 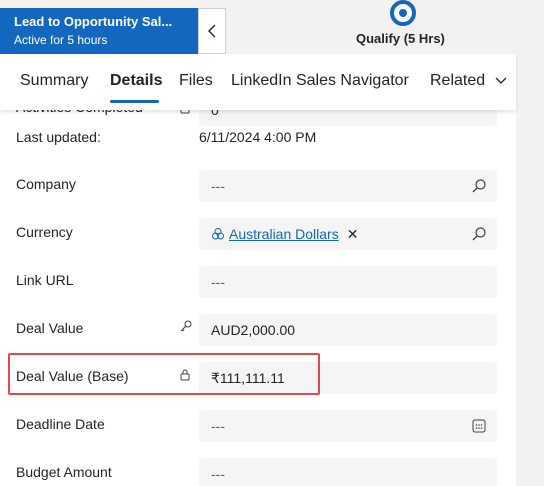 I want to click on field-label: Currency, so click(x=44, y=232).